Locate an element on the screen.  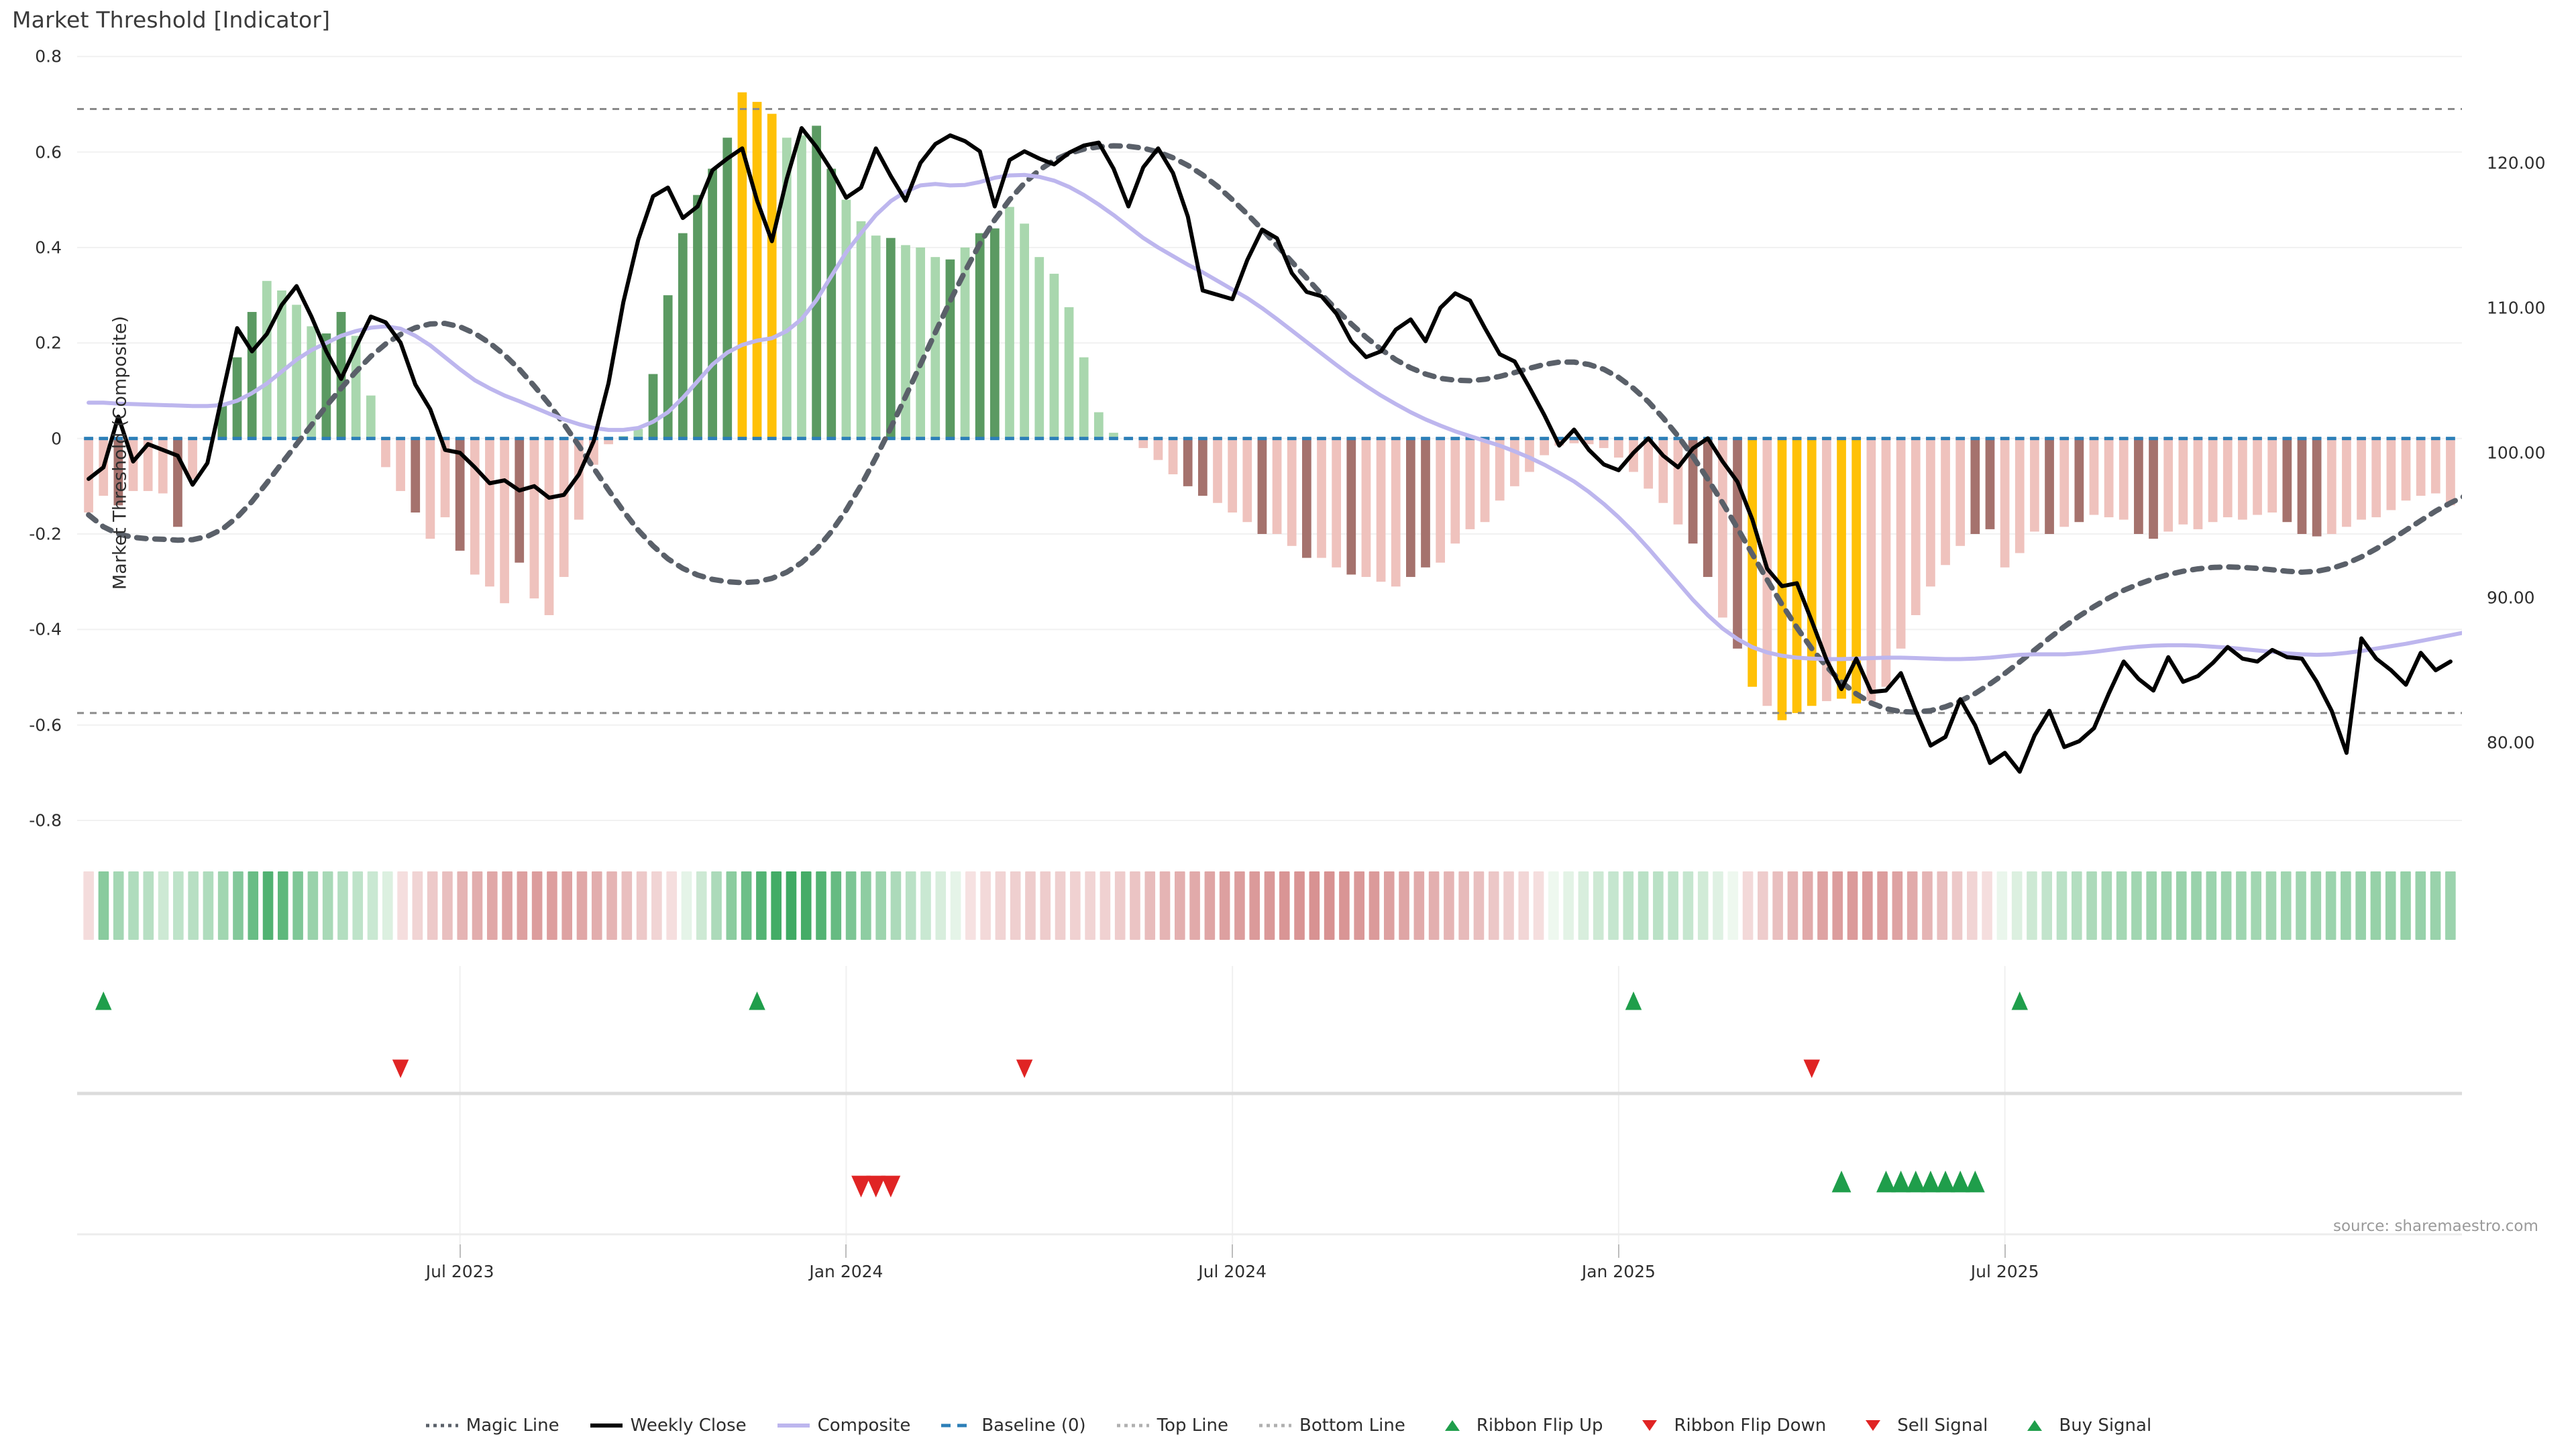
legend-item: Magic Line is located at coordinates (492, 1425).